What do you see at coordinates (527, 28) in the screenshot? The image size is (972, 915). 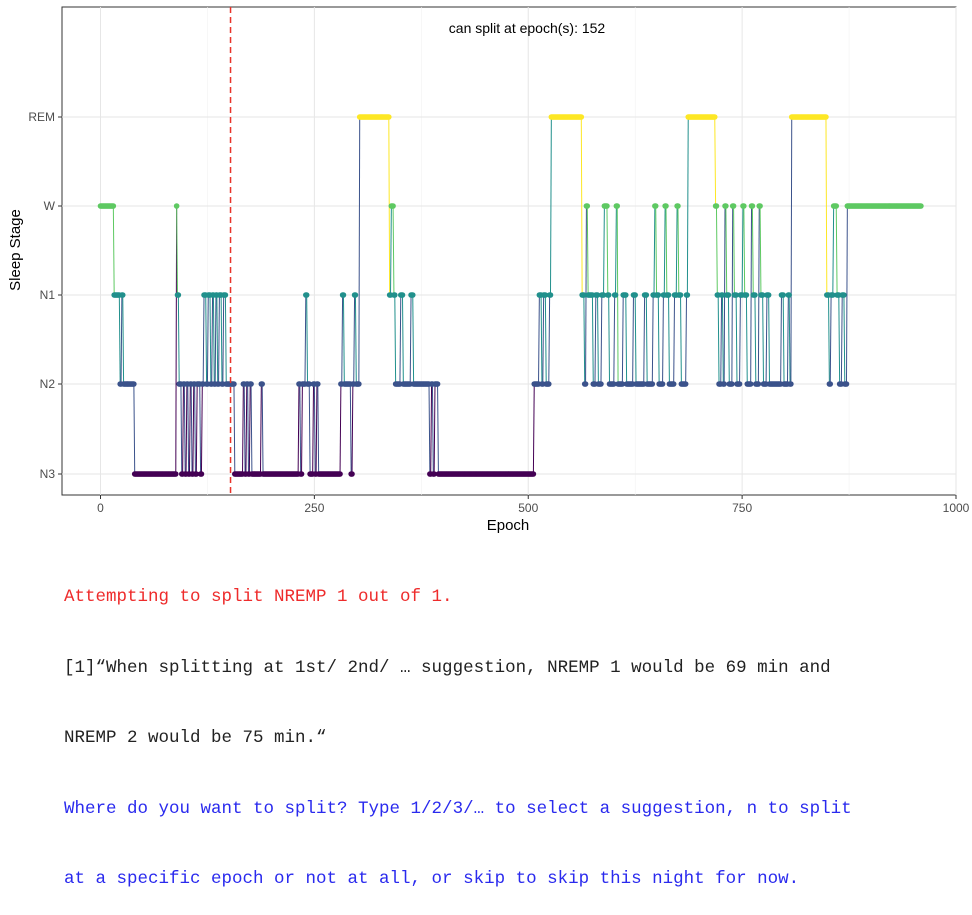 I see `split-annotation: can split at epoch(s): 152` at bounding box center [527, 28].